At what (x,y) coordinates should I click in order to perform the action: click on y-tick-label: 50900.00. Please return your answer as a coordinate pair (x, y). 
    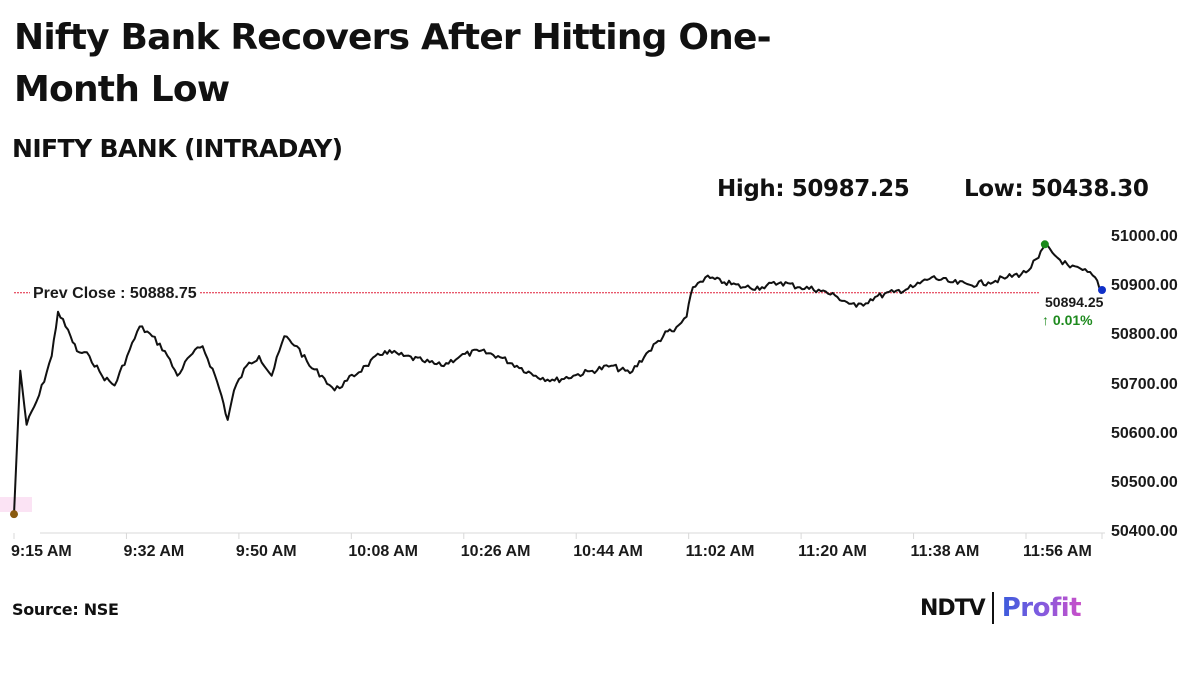
    Looking at the image, I should click on (1144, 286).